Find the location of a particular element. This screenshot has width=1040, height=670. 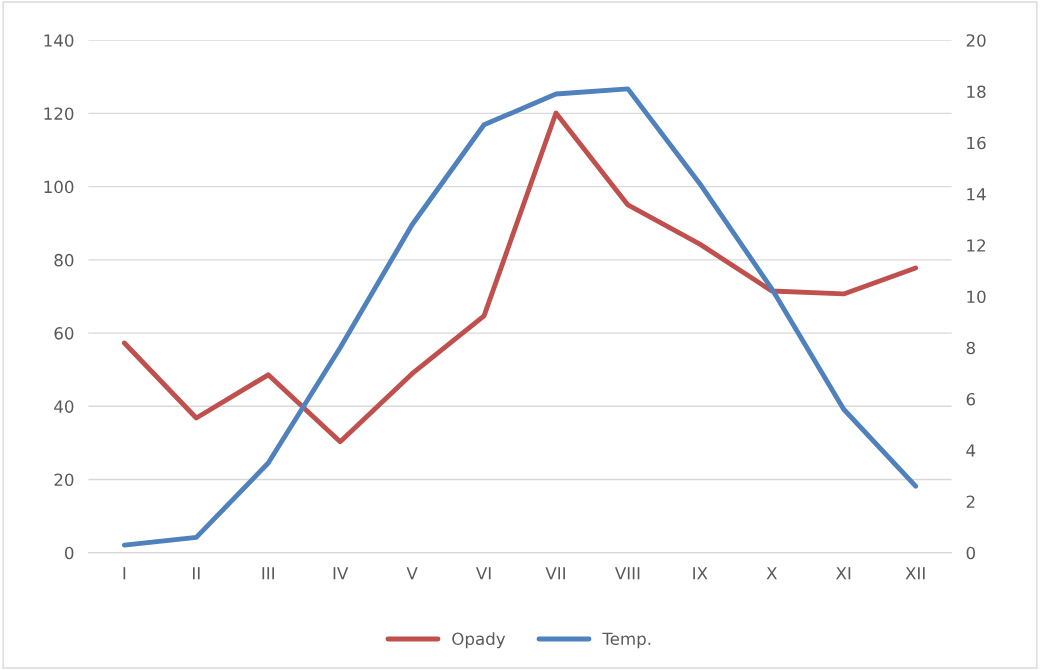

x-tick-label: X is located at coordinates (771, 573).